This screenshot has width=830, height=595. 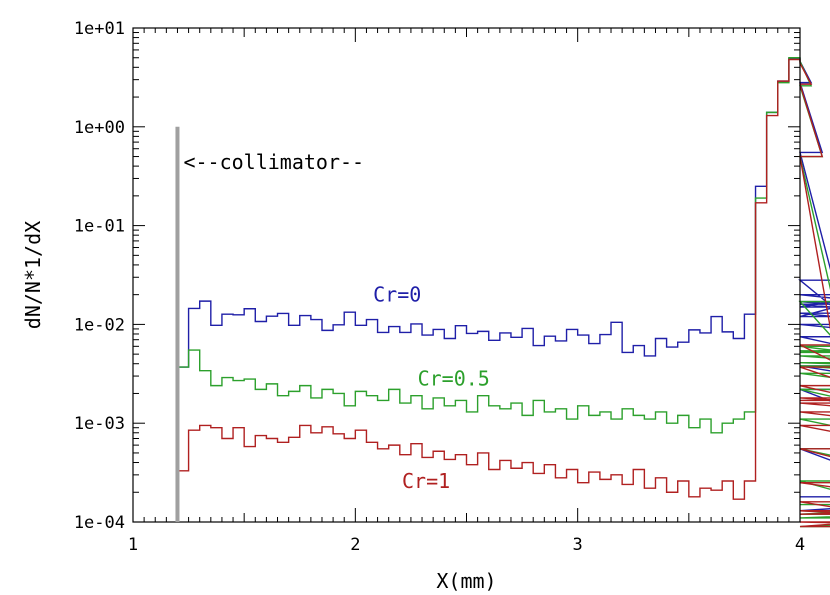 What do you see at coordinates (355, 545) in the screenshot?
I see `x-tick-label: 2` at bounding box center [355, 545].